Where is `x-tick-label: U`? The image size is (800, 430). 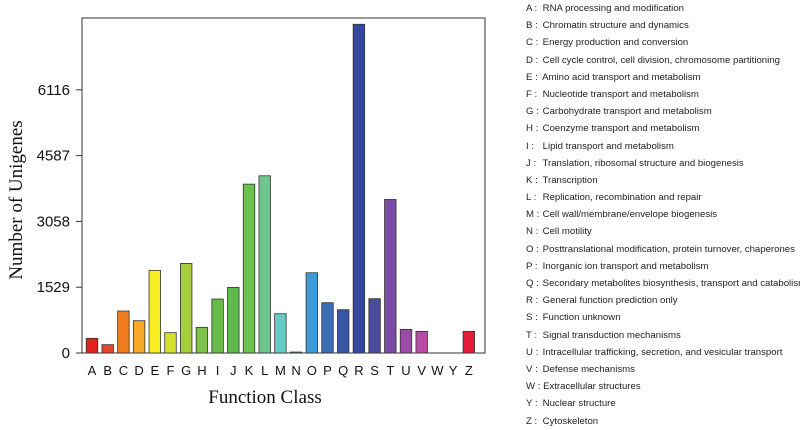
x-tick-label: U is located at coordinates (405, 370).